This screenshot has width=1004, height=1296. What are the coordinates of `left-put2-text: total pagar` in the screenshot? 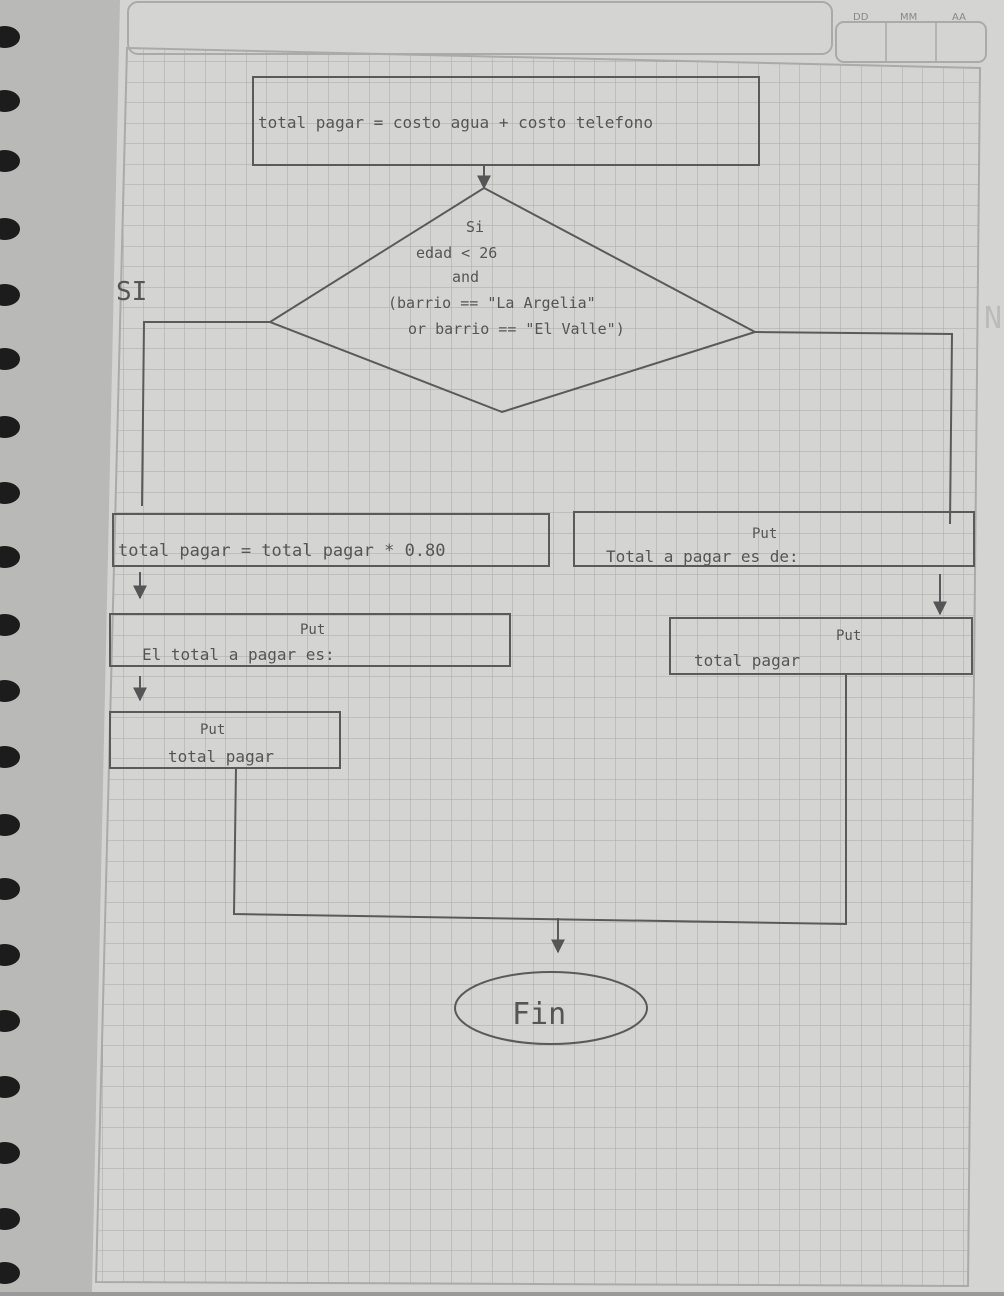 It's located at (221, 756).